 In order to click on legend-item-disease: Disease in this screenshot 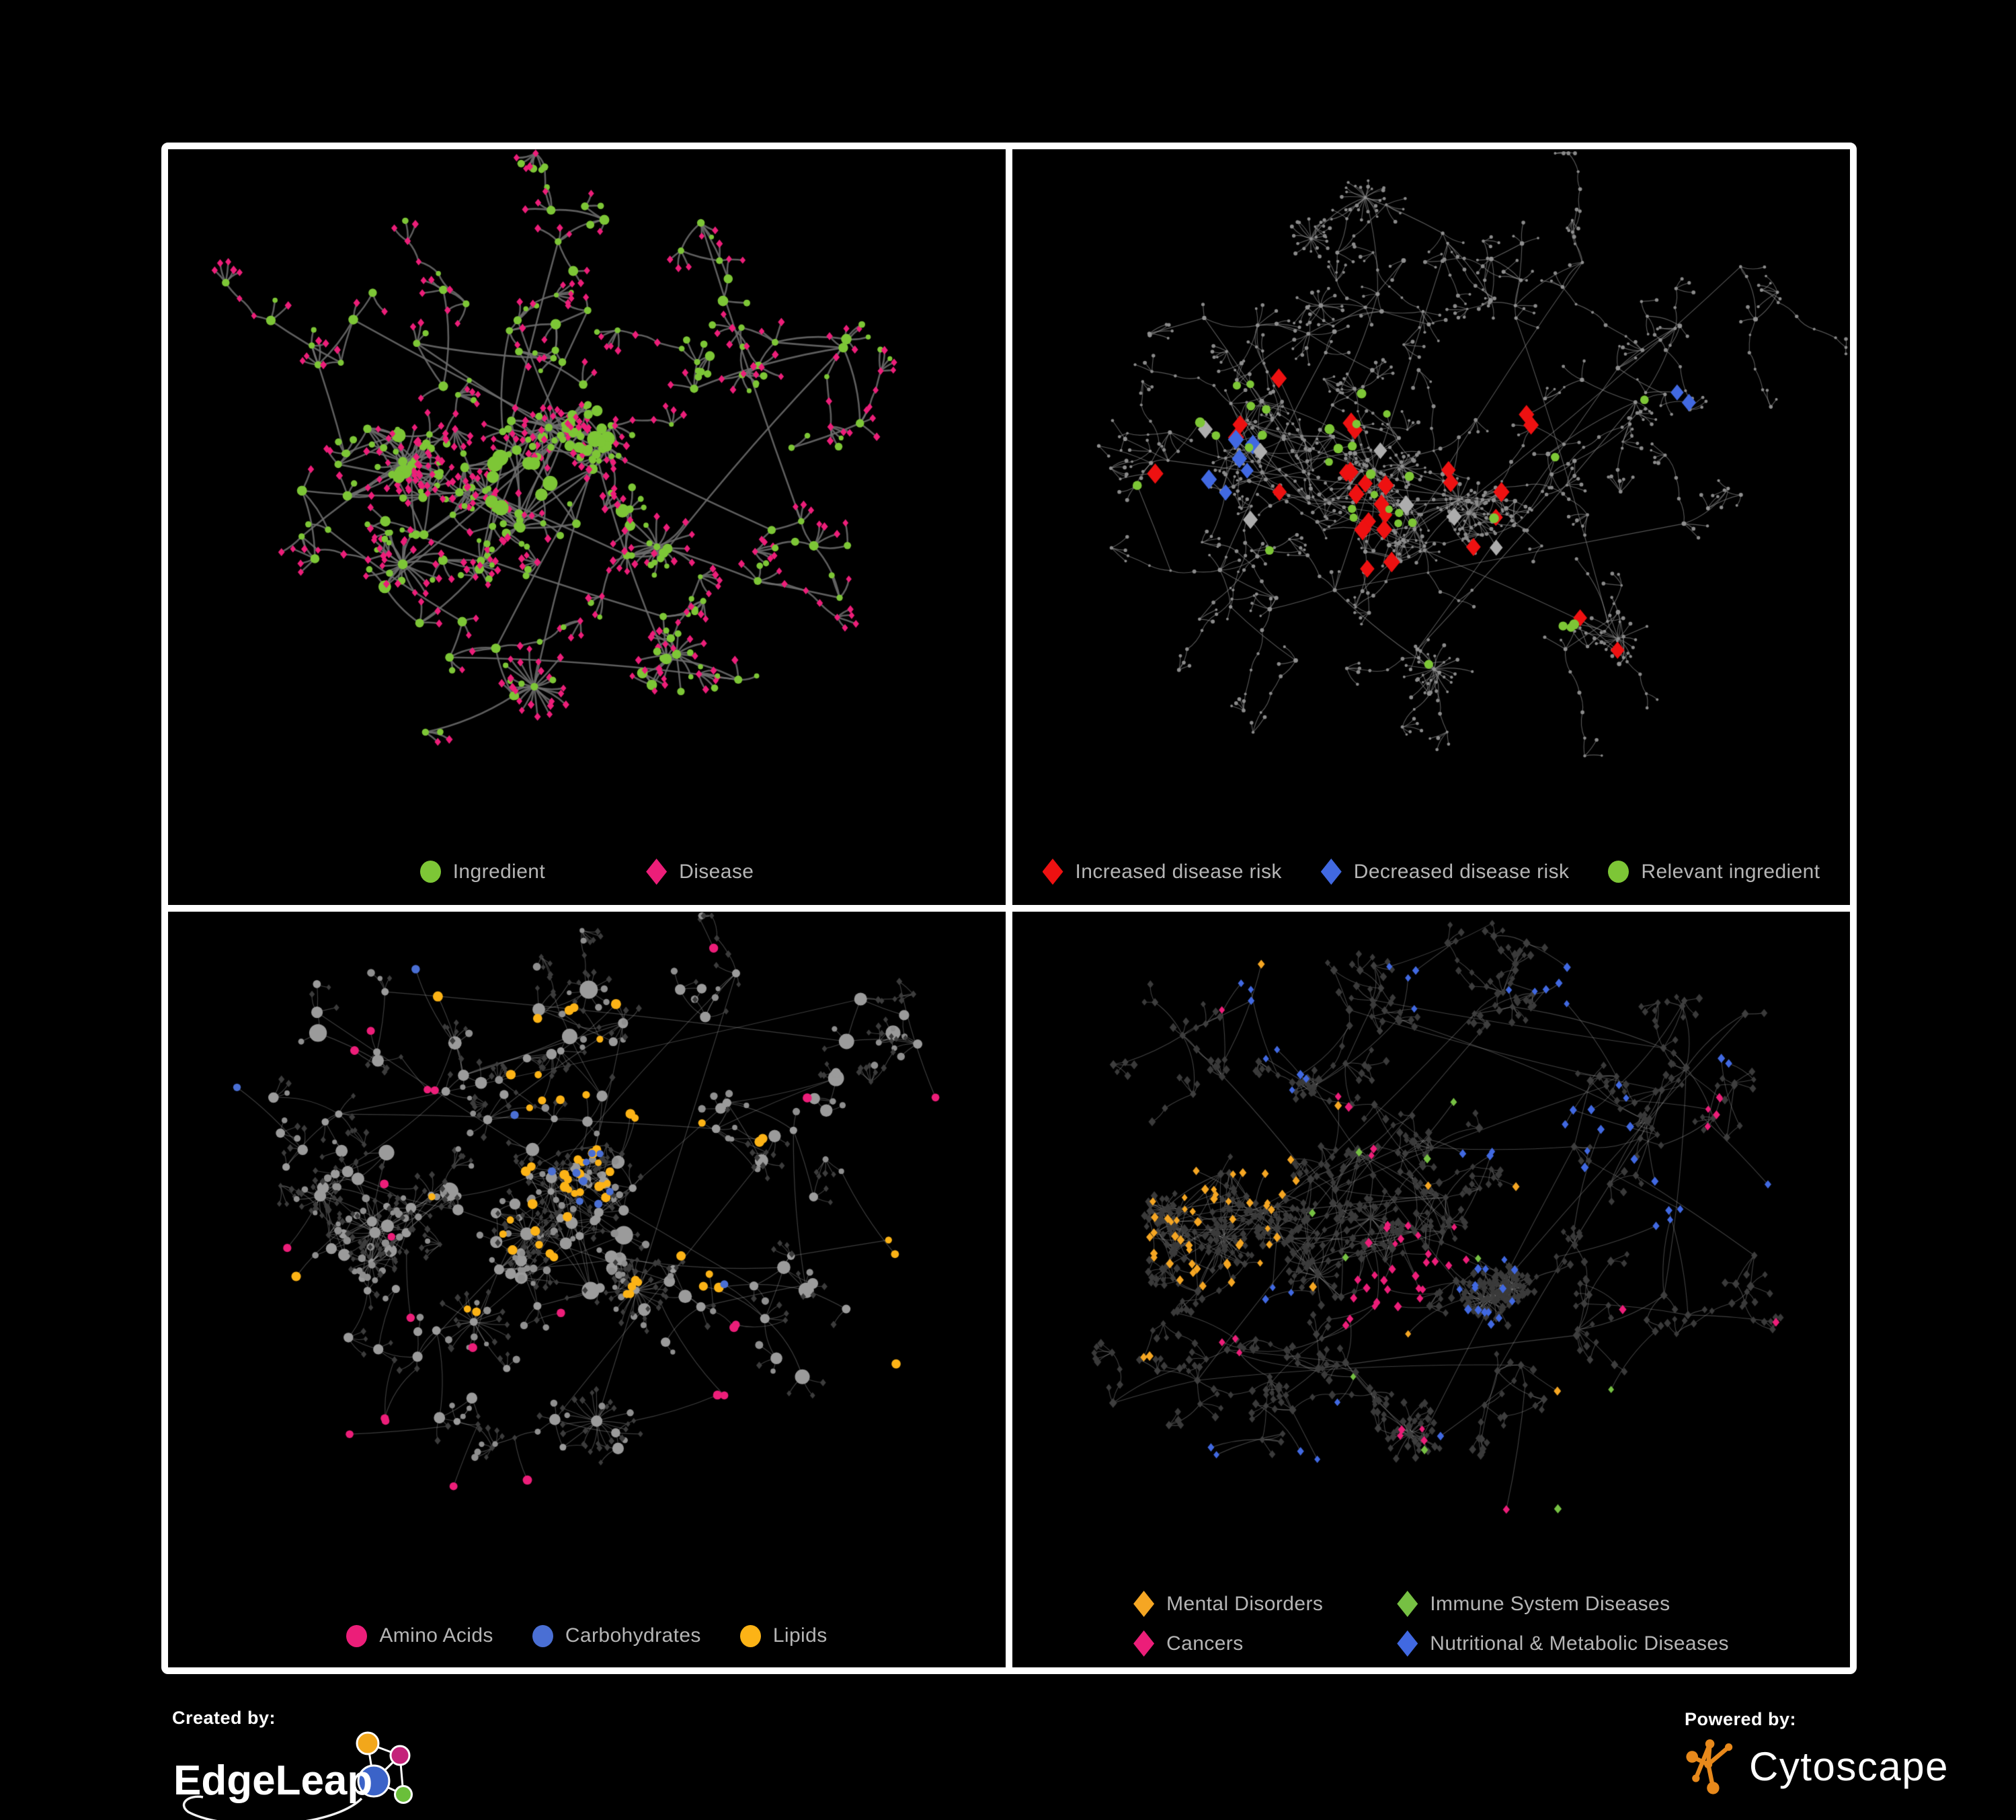, I will do `click(700, 872)`.